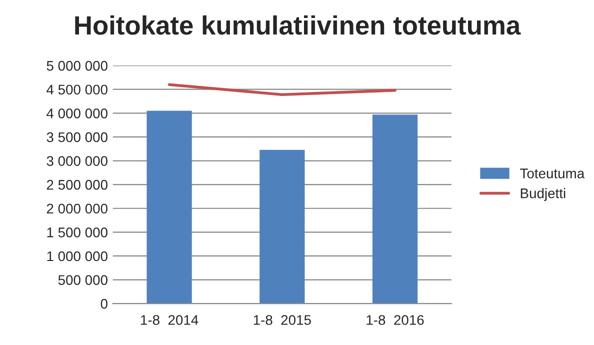 Image resolution: width=594 pixels, height=345 pixels. What do you see at coordinates (395, 320) in the screenshot?
I see `x-tick-label: 1-8 2016` at bounding box center [395, 320].